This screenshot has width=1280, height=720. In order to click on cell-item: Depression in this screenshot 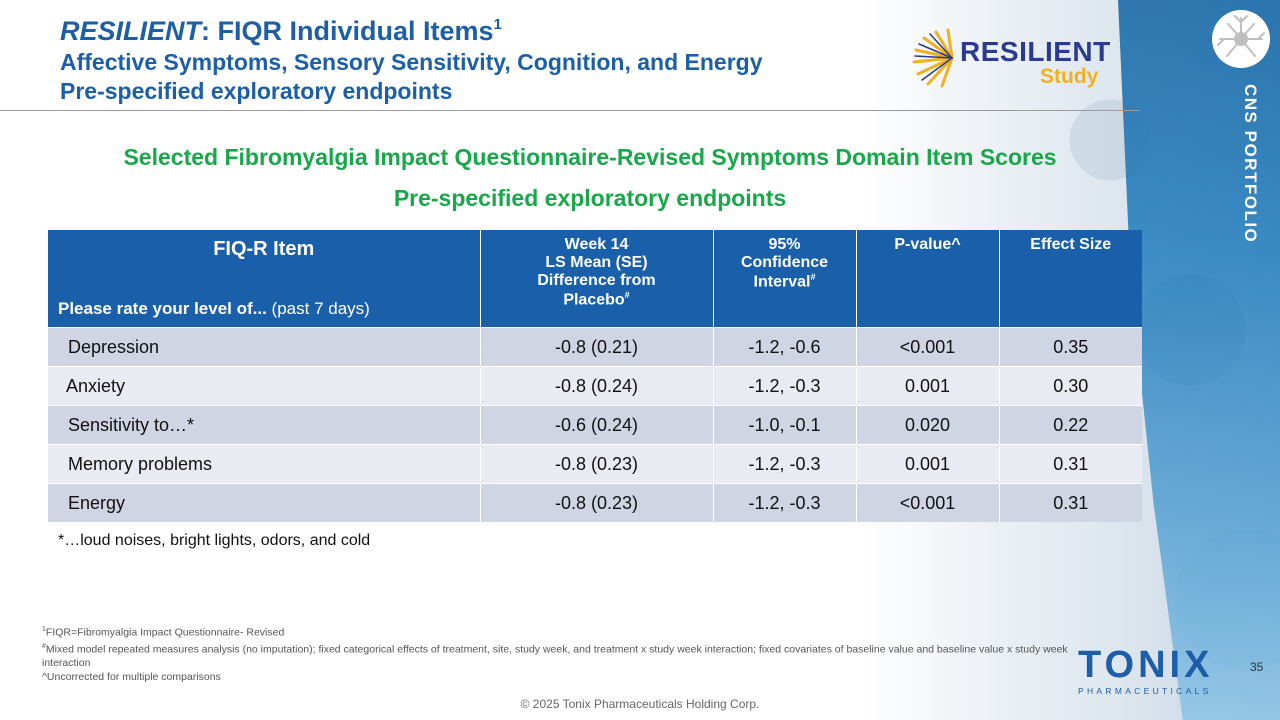, I will do `click(264, 347)`.